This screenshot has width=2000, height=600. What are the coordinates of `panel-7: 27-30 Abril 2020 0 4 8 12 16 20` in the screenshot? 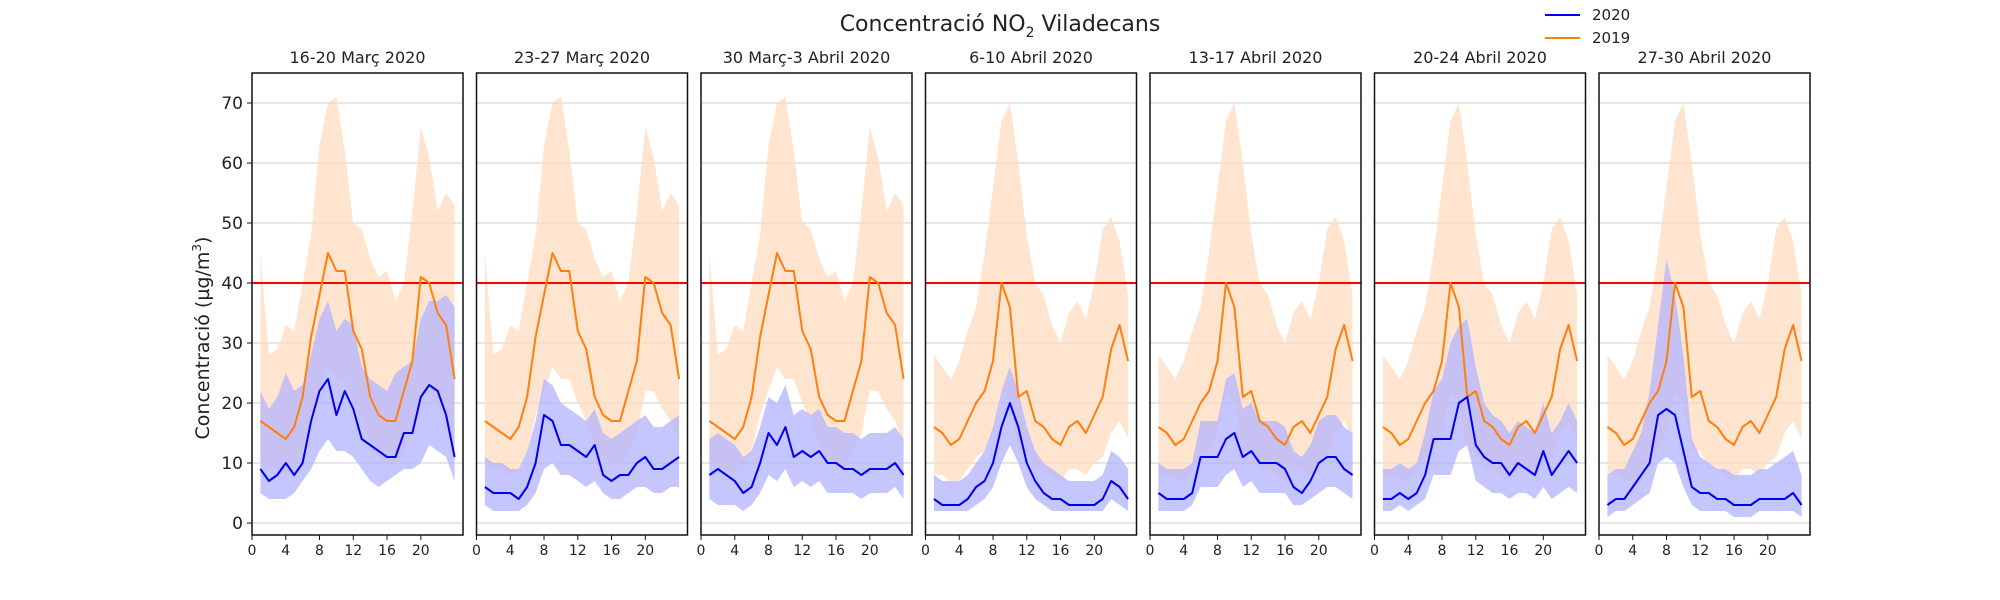 It's located at (1703, 303).